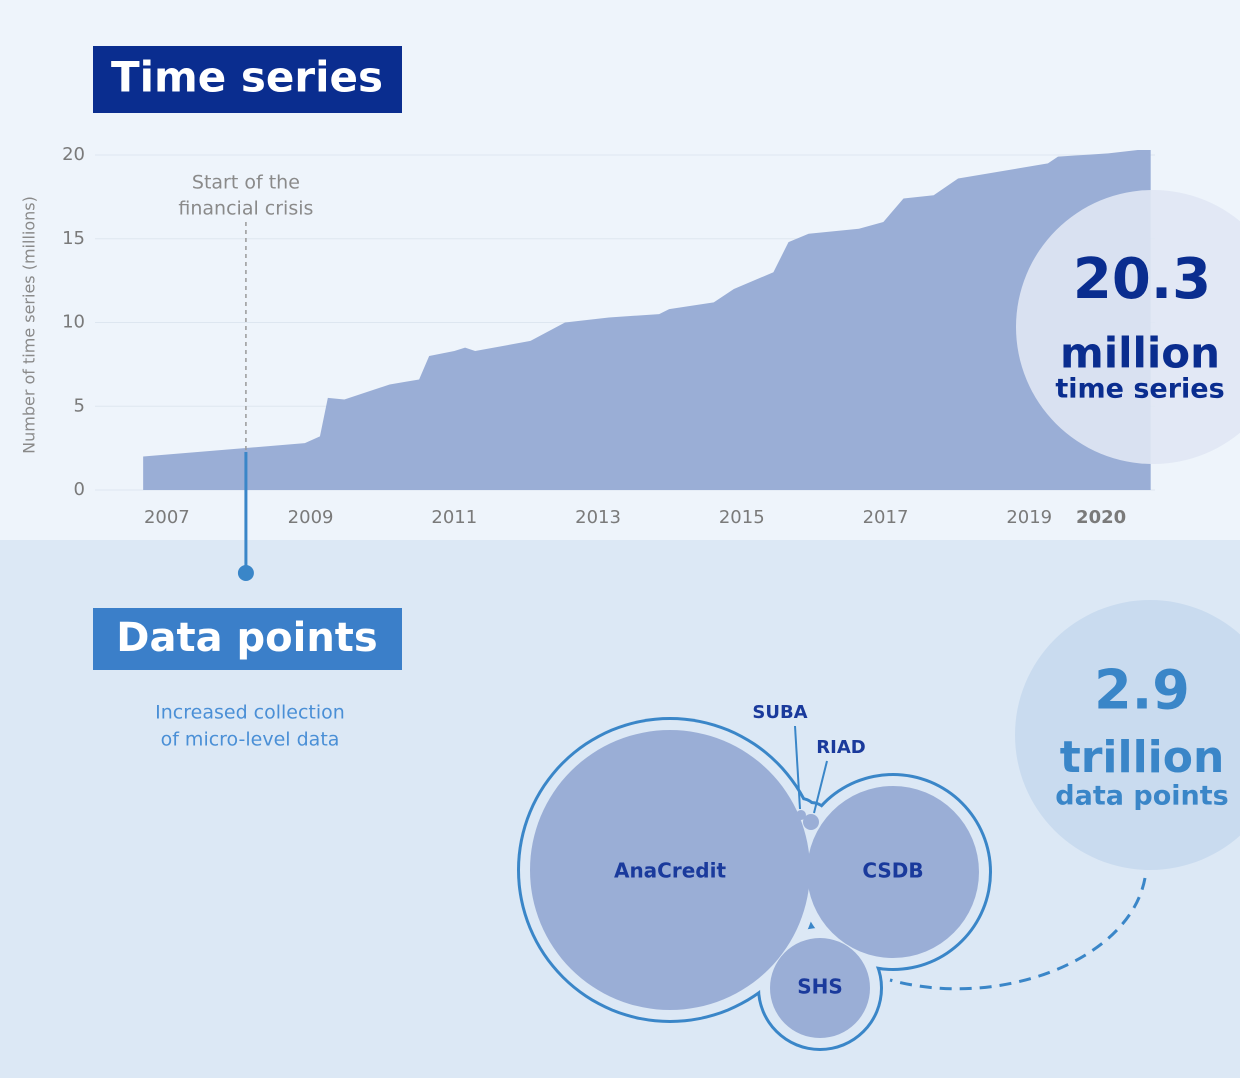  Describe the element at coordinates (1142, 757) in the screenshot. I see `total-unit: trillion` at that location.